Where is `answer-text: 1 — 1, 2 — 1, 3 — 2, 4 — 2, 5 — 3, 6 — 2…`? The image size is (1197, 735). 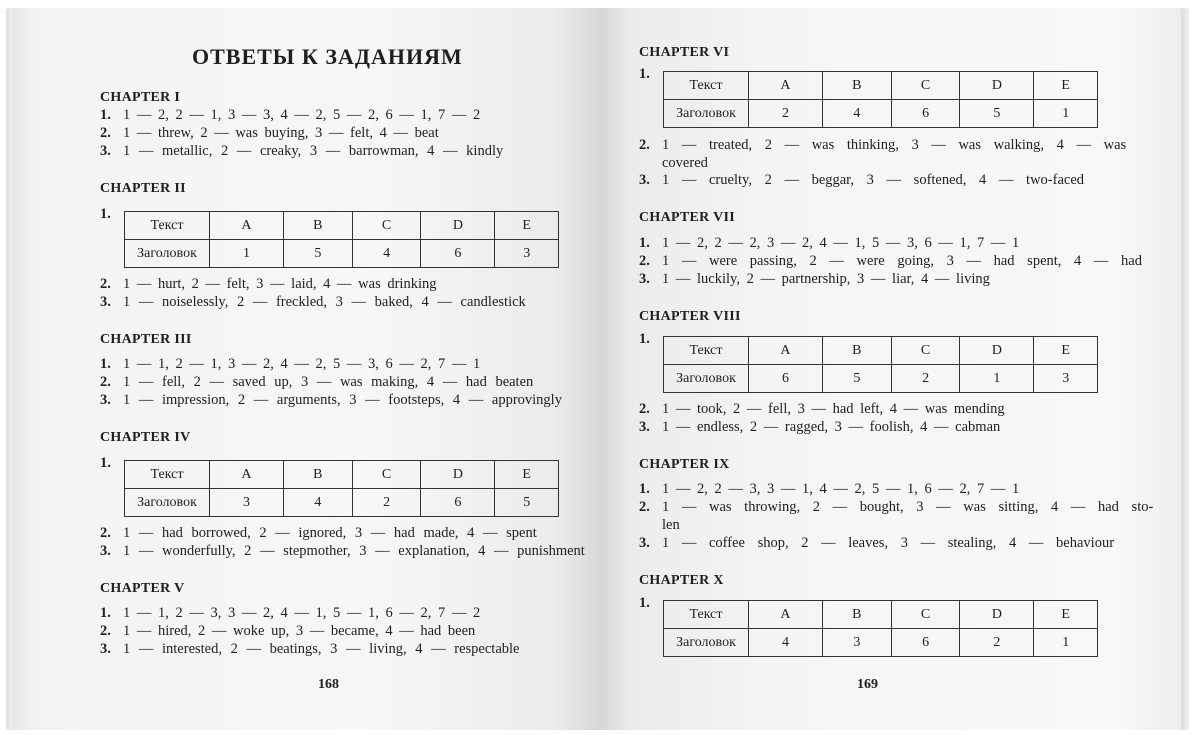 answer-text: 1 — 1, 2 — 1, 3 — 2, 4 — 2, 5 — 3, 6 — 2… is located at coordinates (302, 364).